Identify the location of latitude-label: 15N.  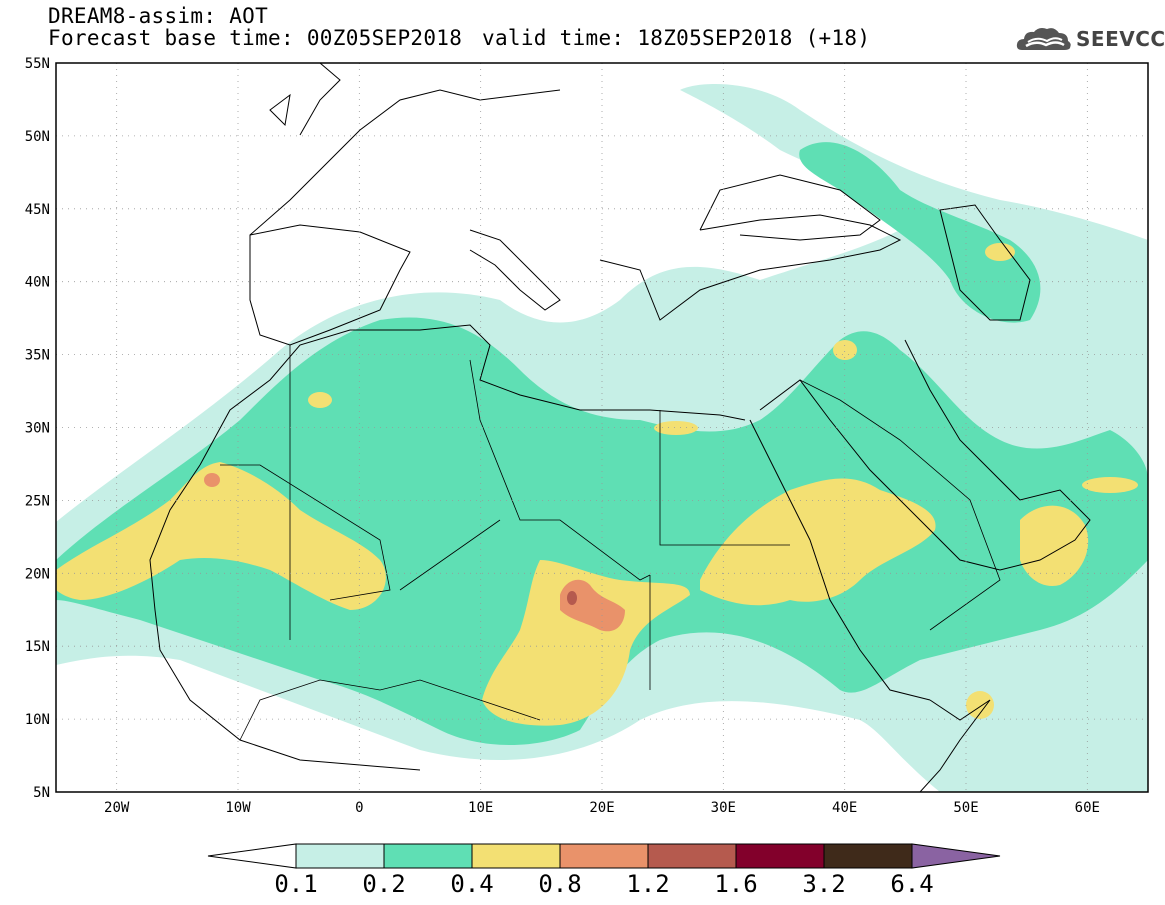
(37, 647).